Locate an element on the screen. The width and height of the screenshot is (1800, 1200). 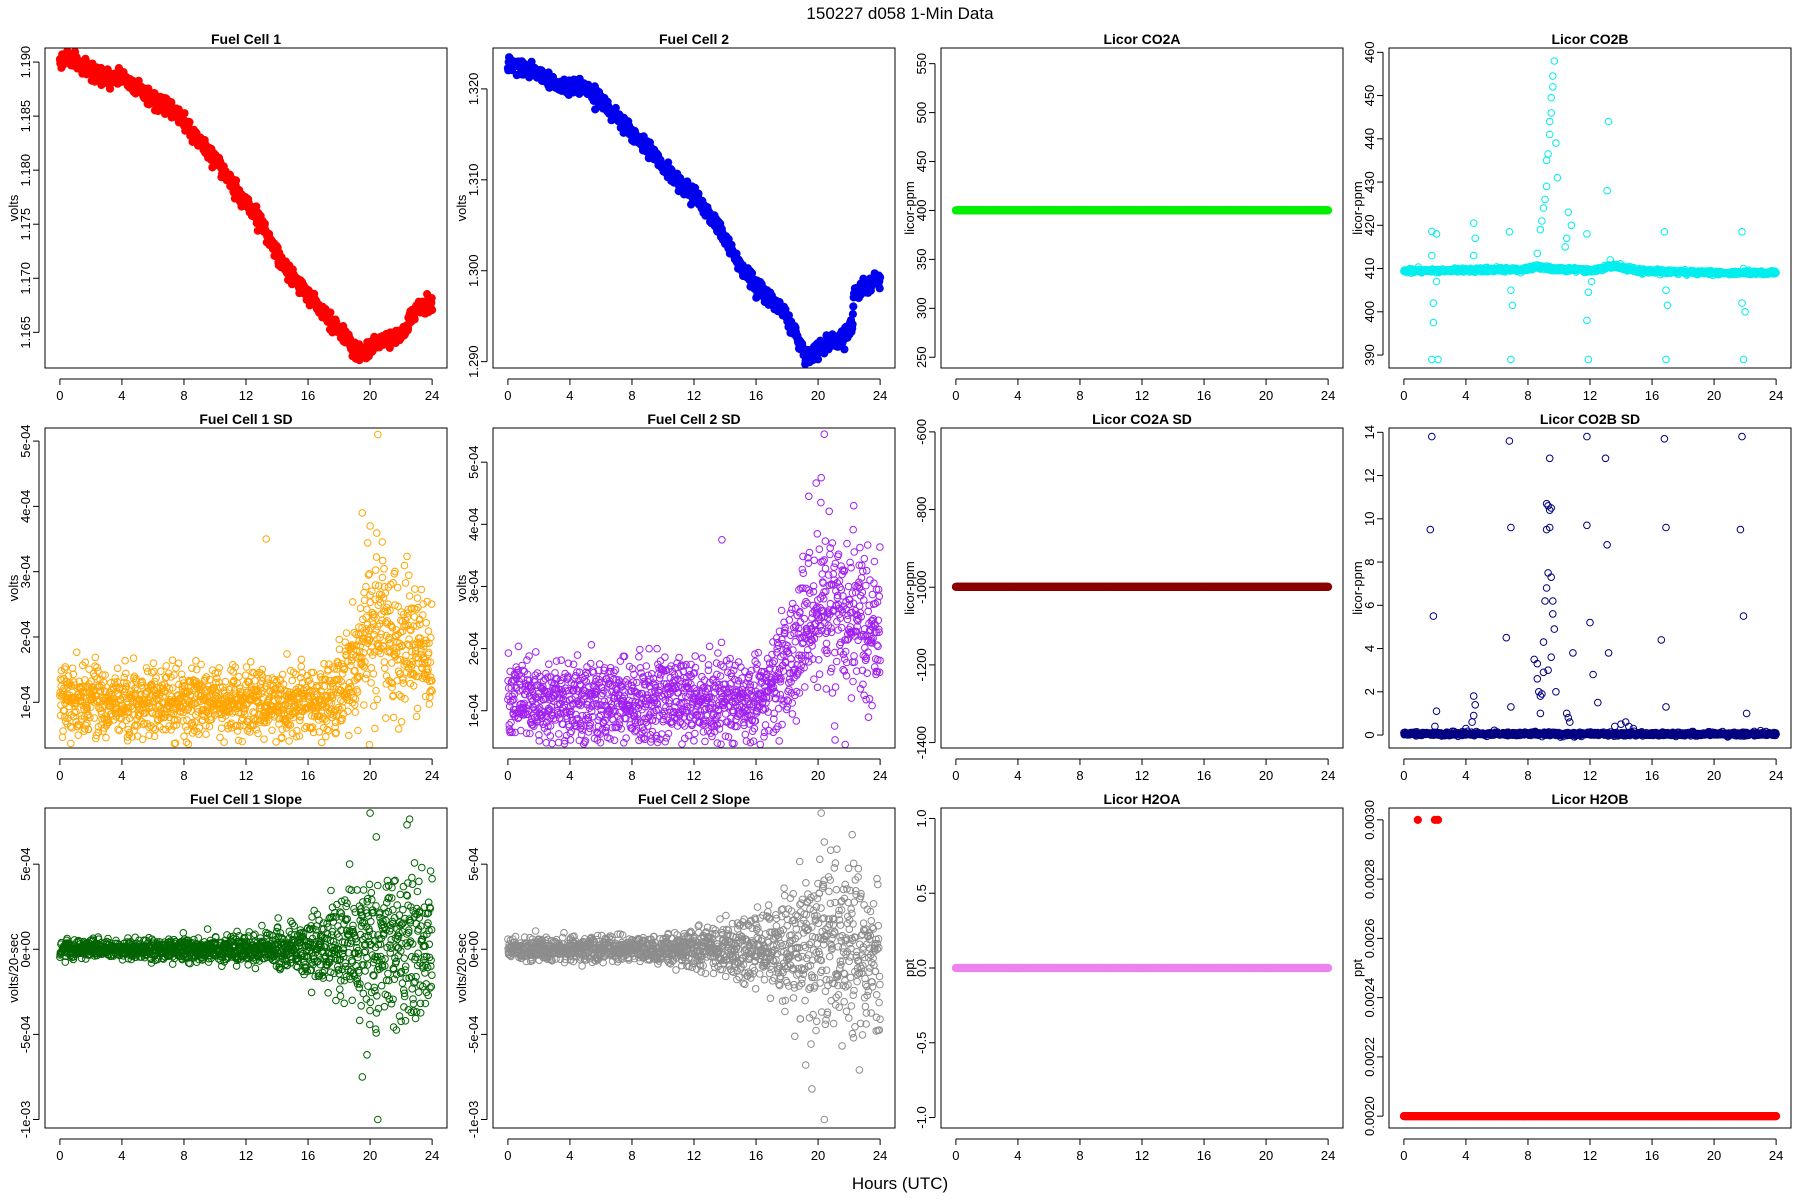
x-tick-label: 20 is located at coordinates (818, 395).